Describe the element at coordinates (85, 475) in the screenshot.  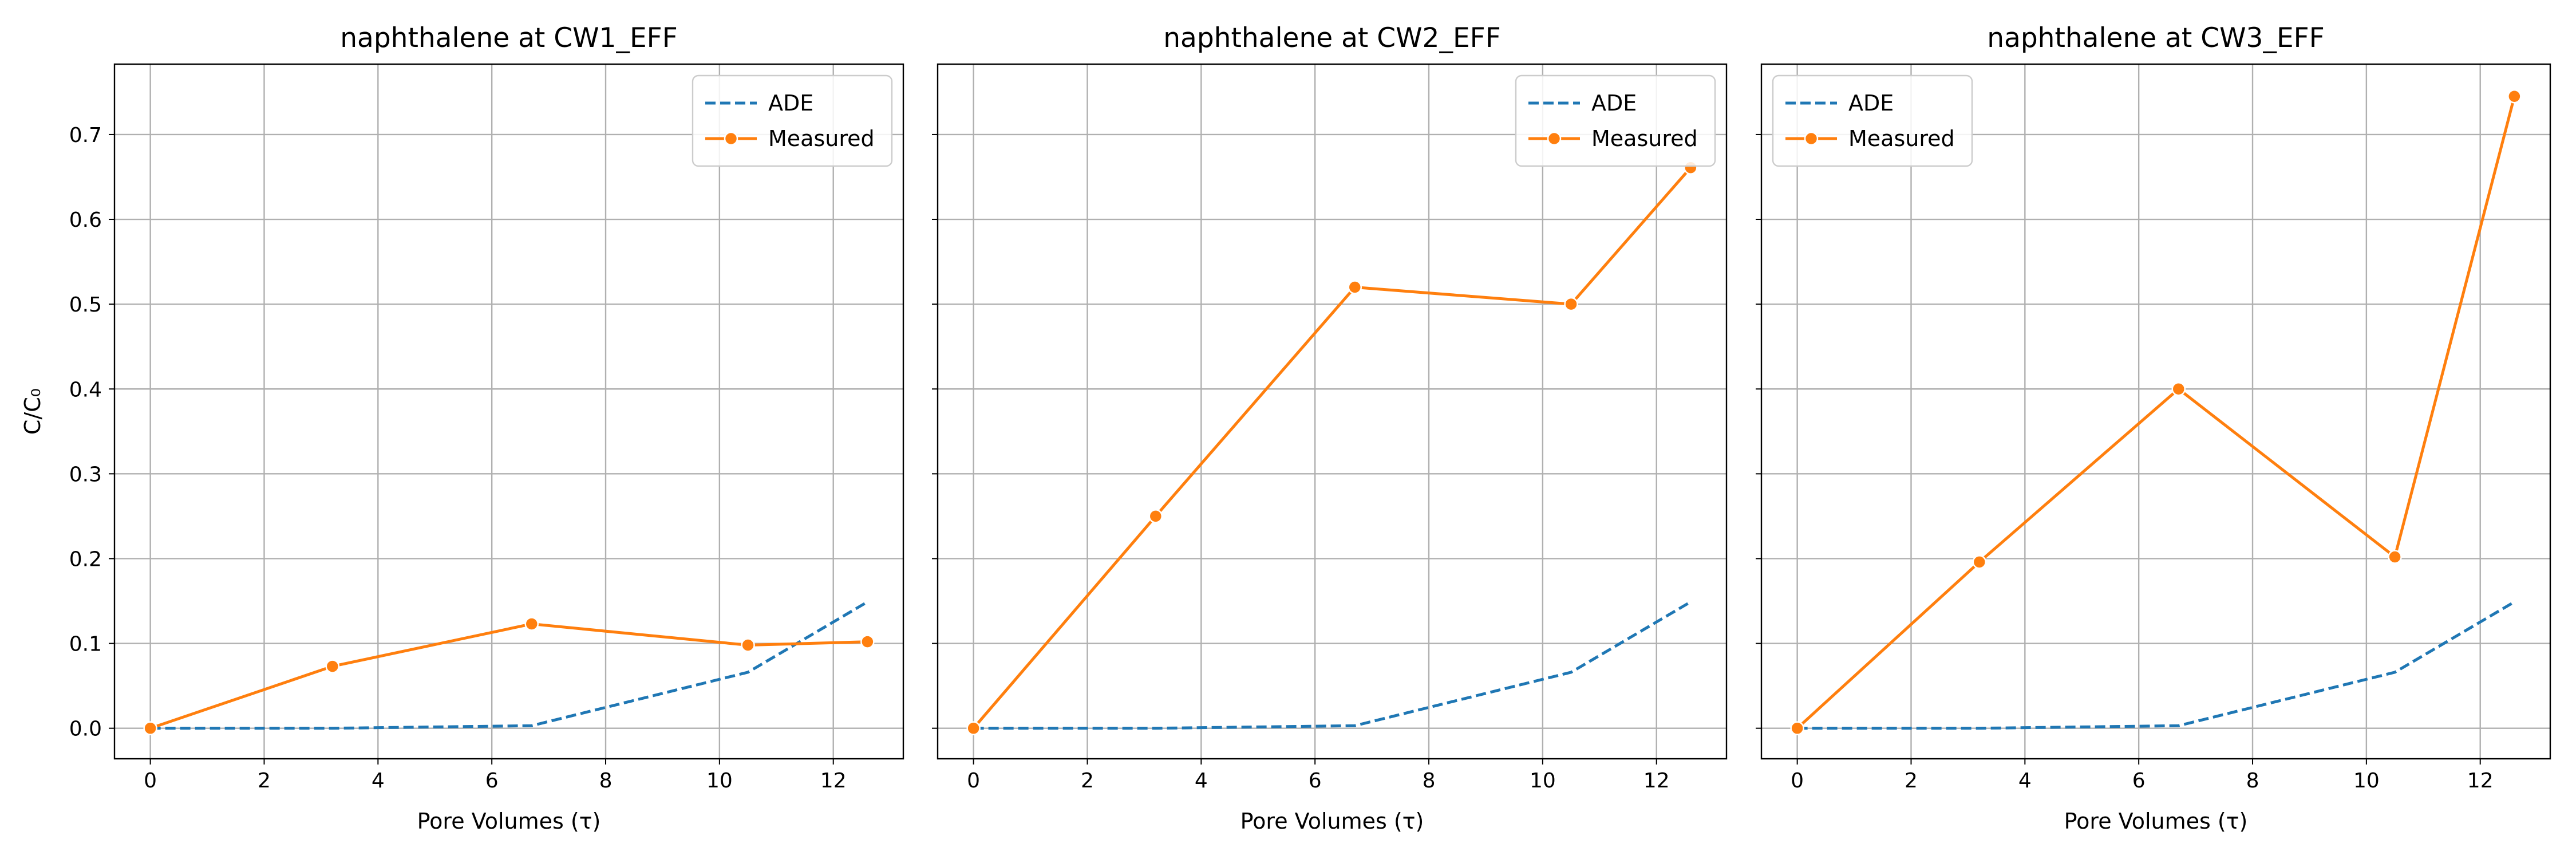
I see `y-tick-label: 0.3` at that location.